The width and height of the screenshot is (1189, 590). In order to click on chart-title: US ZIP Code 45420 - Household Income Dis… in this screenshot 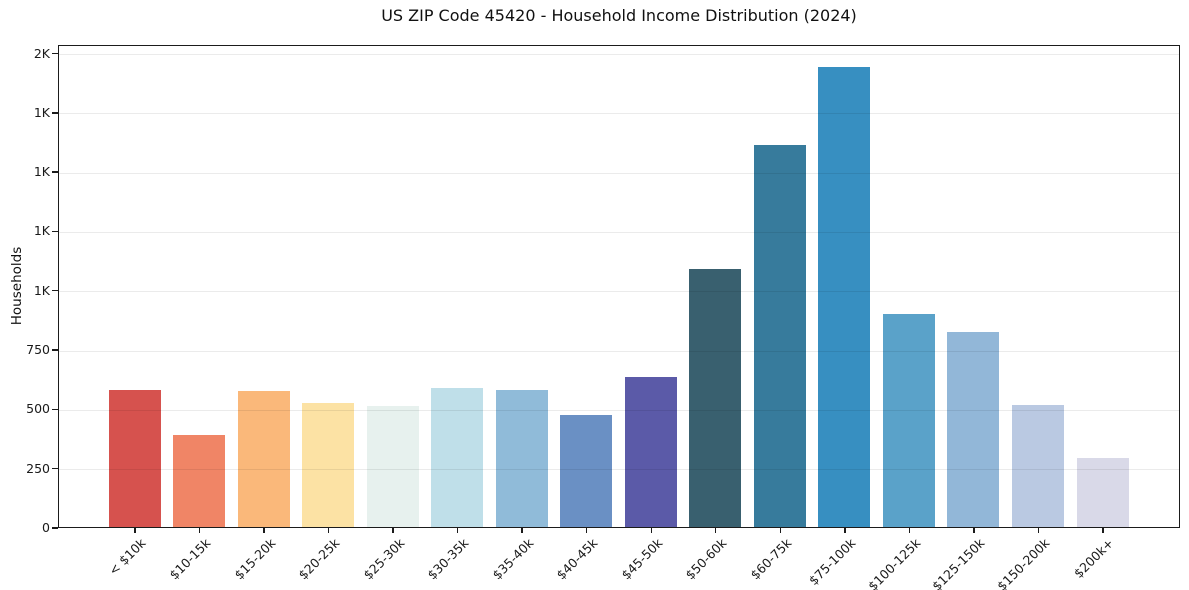, I will do `click(619, 15)`.